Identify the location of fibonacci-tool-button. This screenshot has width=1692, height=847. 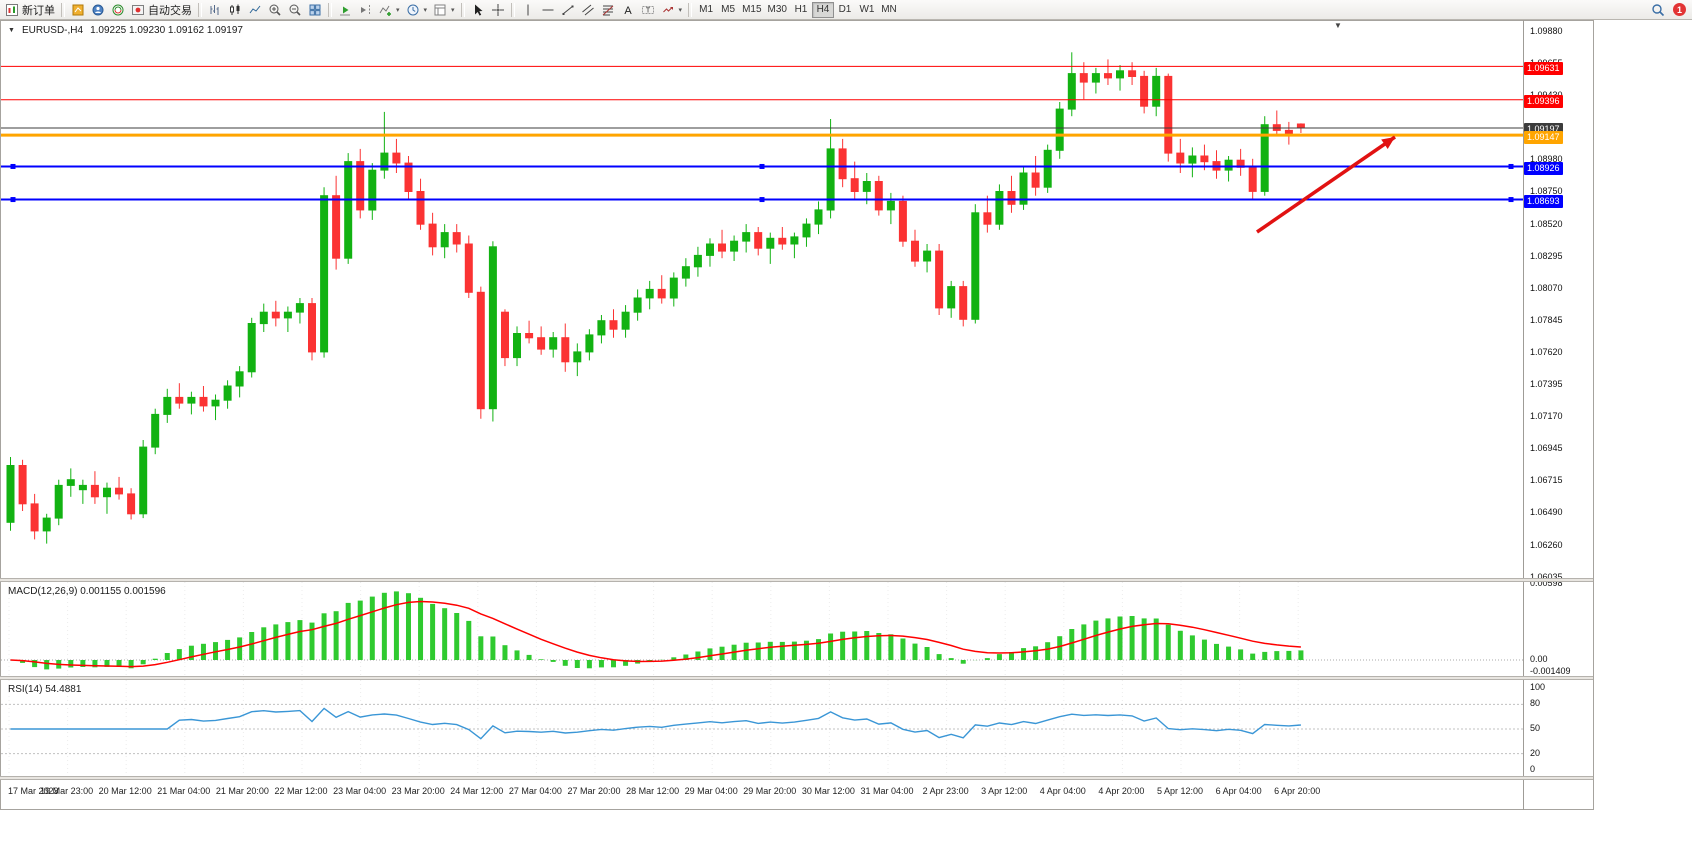
(608, 10).